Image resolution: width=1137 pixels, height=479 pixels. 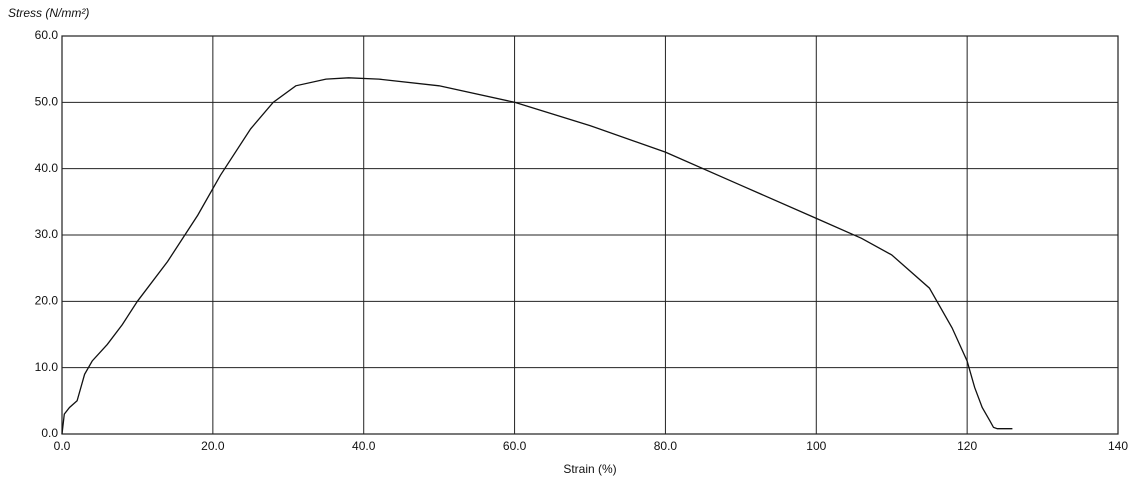 What do you see at coordinates (48, 13) in the screenshot?
I see `y-axis-title: Stress (N/mm²)` at bounding box center [48, 13].